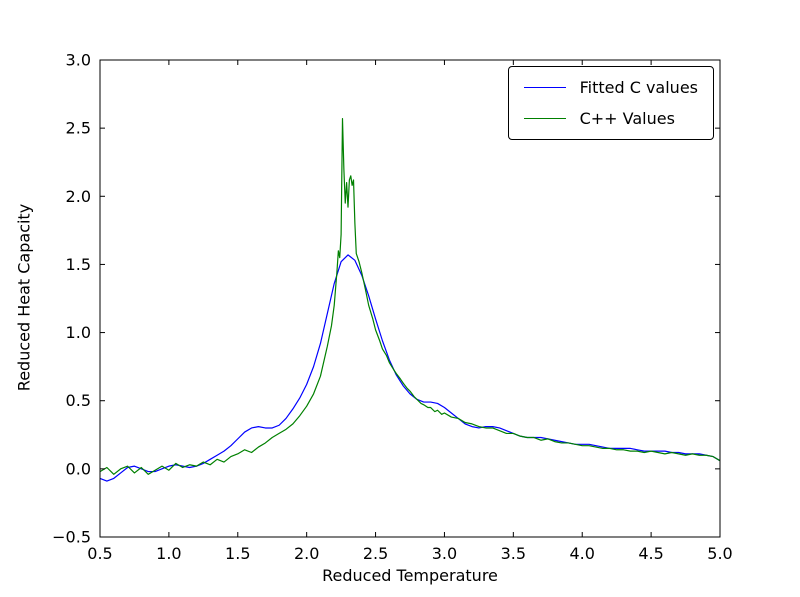 This screenshot has width=800, height=597. What do you see at coordinates (78, 264) in the screenshot?
I see `y-tick-label: 1.5` at bounding box center [78, 264].